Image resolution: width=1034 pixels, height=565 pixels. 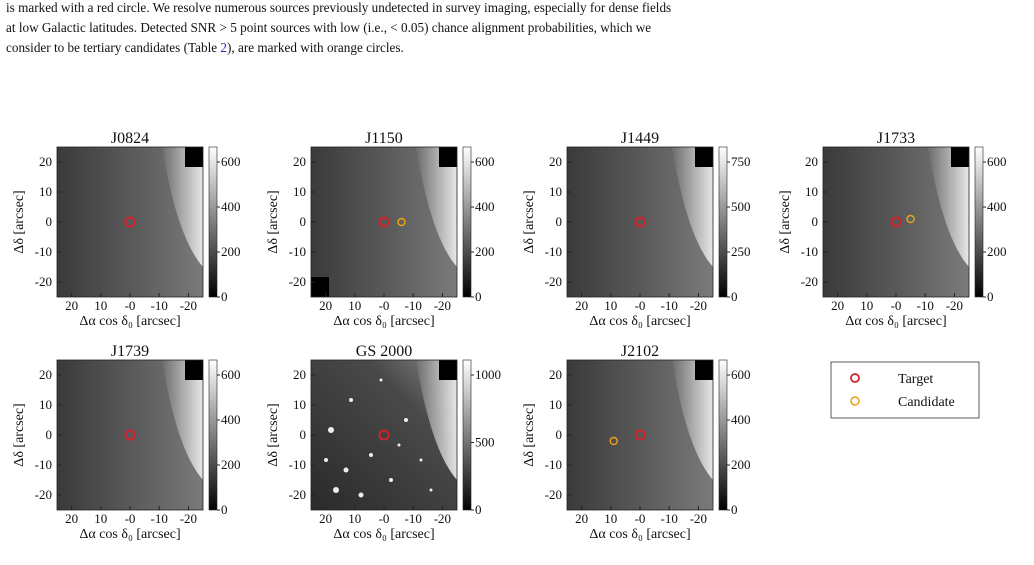 What do you see at coordinates (130, 138) in the screenshot?
I see `panel-title: J0824` at bounding box center [130, 138].